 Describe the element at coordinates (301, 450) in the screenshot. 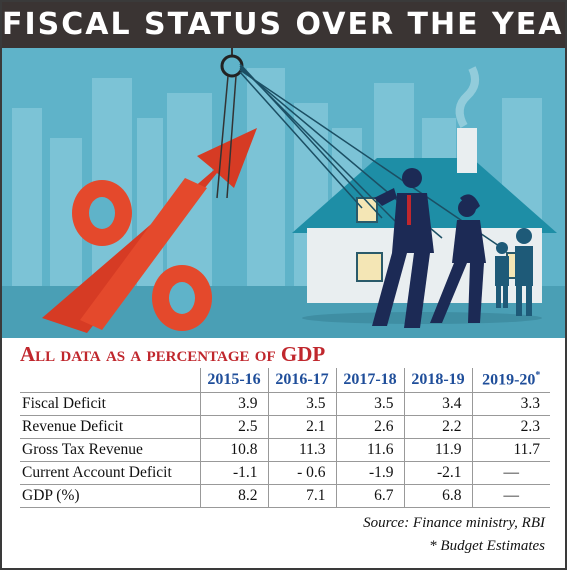

I see `data-cell: 11.3` at that location.